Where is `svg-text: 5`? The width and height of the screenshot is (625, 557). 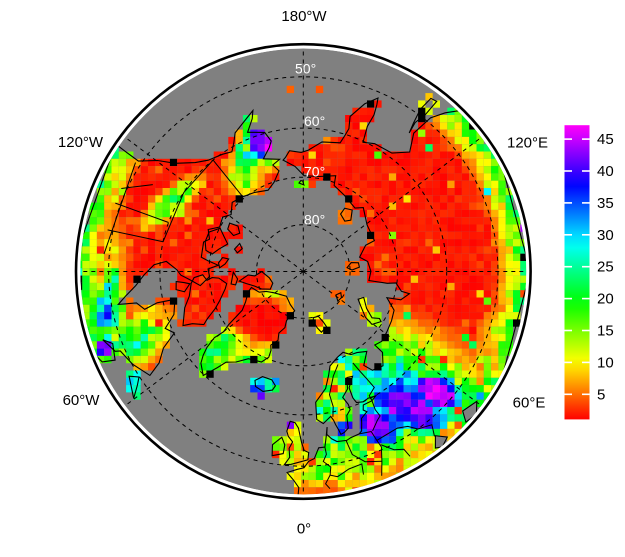
svg-text: 5 is located at coordinates (601, 394).